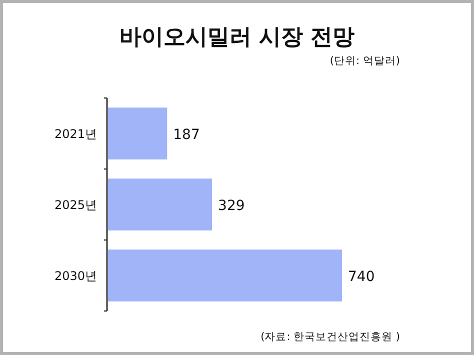 The image size is (474, 355). I want to click on title: 바이오시밀러 시장 전망, so click(237, 37).